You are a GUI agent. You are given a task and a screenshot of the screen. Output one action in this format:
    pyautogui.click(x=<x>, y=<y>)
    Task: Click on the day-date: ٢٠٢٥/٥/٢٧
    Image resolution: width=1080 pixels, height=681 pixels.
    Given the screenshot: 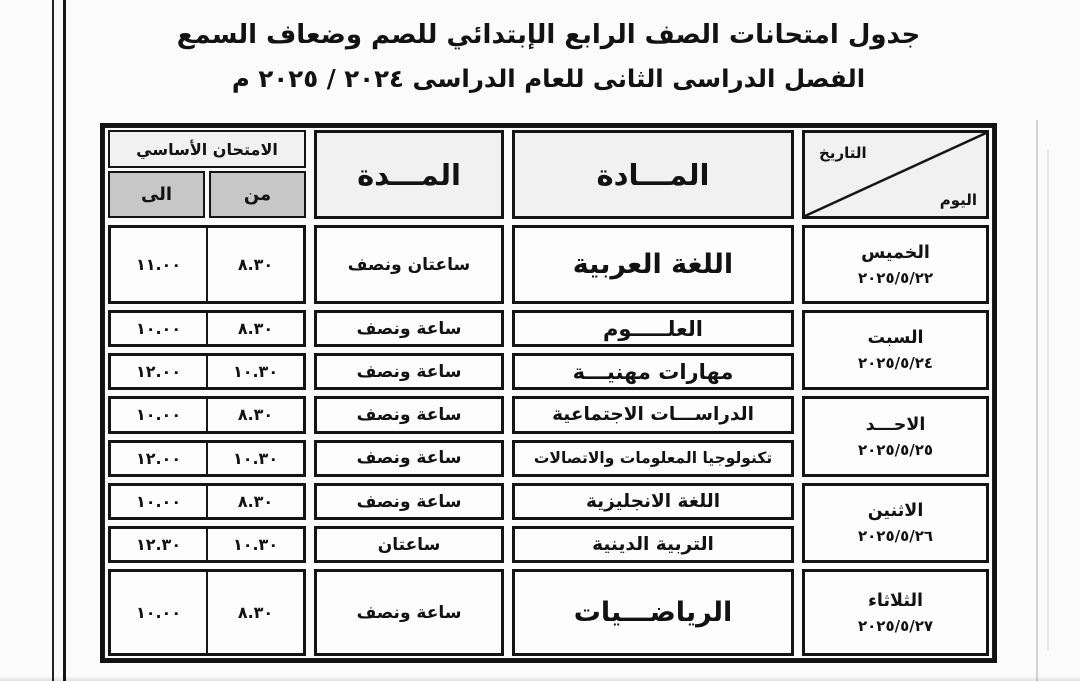 What is the action you would take?
    pyautogui.click(x=895, y=625)
    